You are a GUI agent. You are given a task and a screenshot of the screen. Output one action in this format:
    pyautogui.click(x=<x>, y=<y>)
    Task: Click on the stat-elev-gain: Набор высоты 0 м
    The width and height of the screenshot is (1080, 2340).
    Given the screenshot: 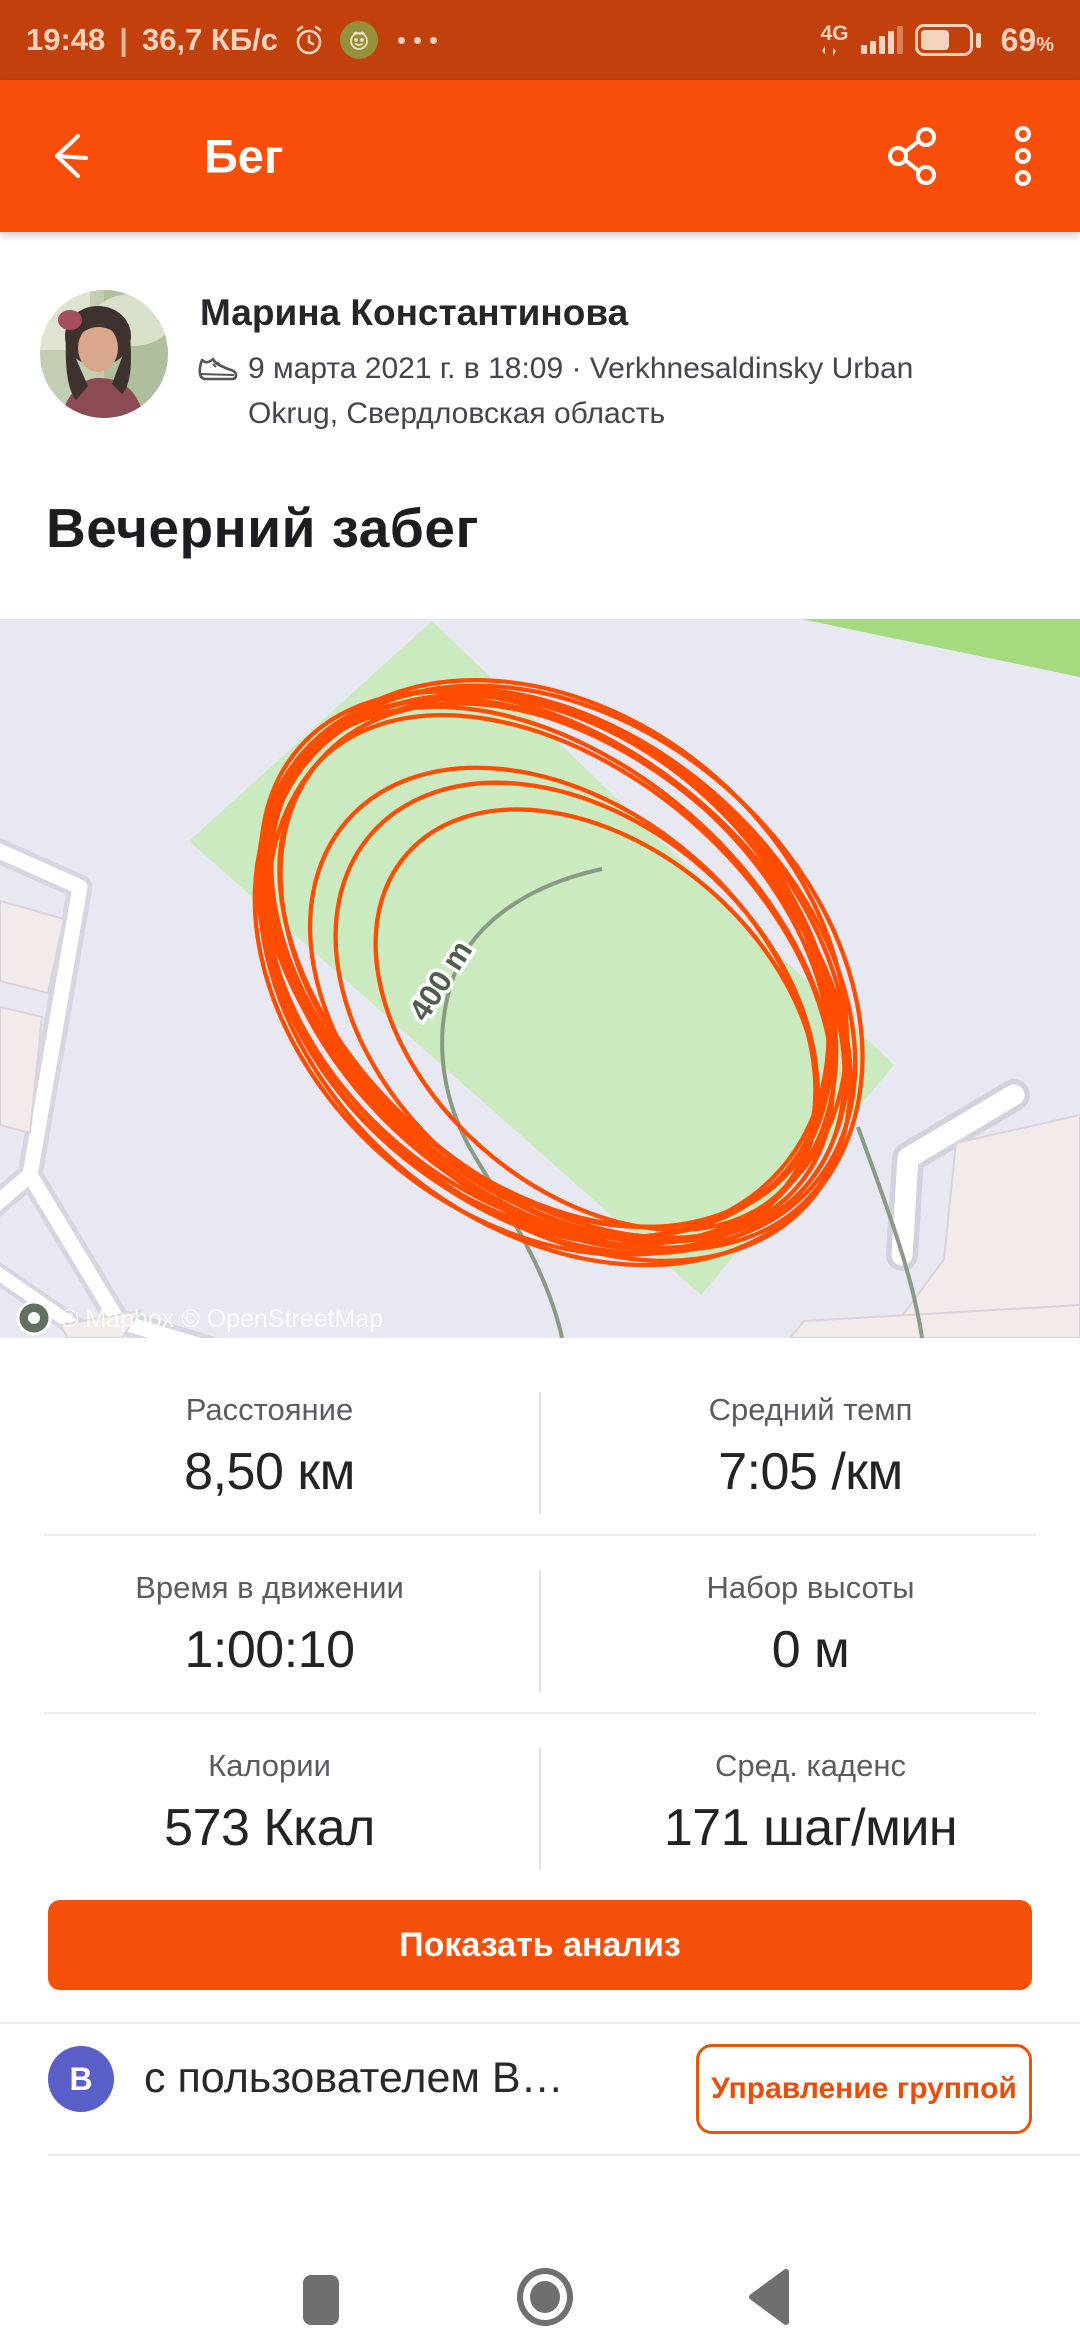 What is the action you would take?
    pyautogui.click(x=810, y=1632)
    